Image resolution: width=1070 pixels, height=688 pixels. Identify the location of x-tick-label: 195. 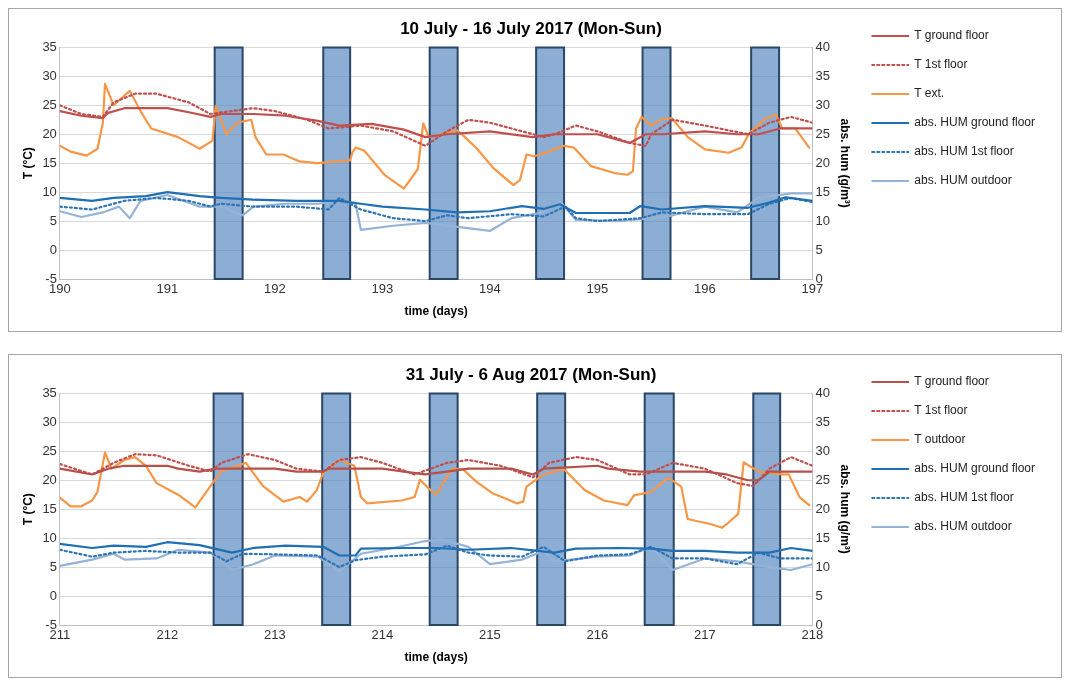
(597, 289).